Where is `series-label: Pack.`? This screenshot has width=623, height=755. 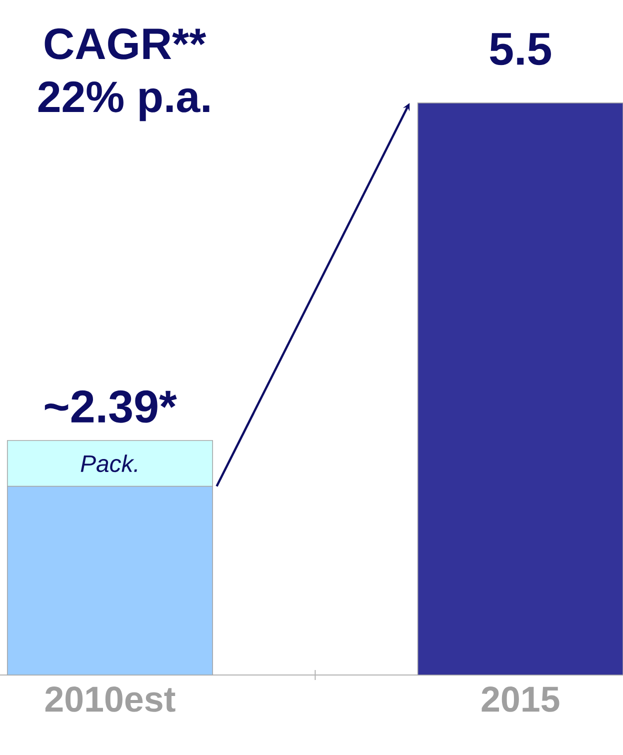
series-label: Pack. is located at coordinates (108, 463).